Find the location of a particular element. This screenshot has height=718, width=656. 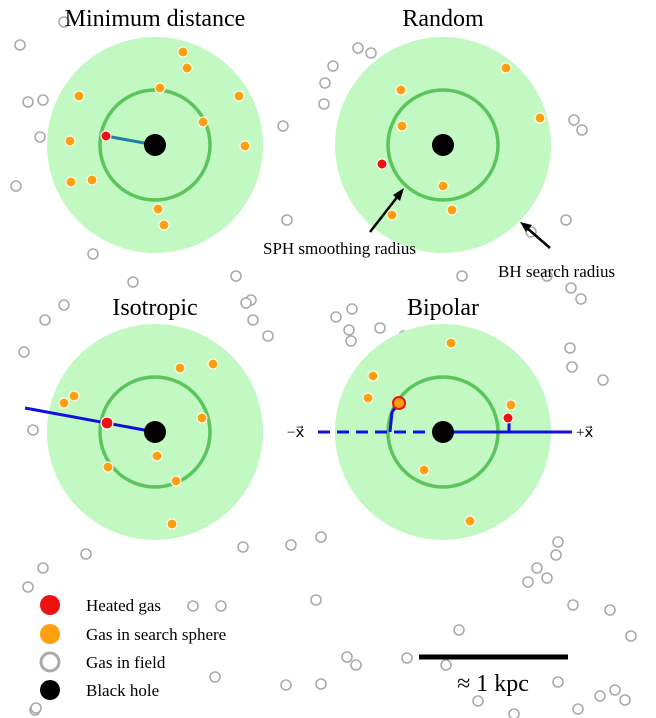

isotropic-direction-line is located at coordinates (90, 420).